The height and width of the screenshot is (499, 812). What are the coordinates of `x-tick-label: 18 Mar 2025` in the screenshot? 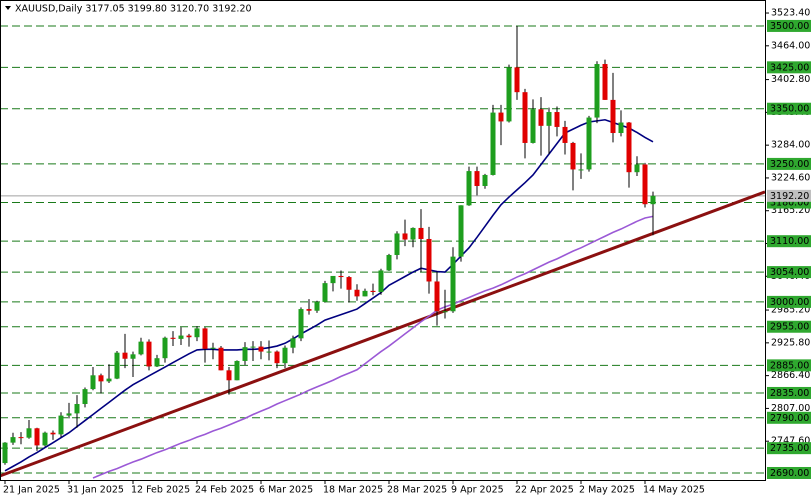 It's located at (353, 490).